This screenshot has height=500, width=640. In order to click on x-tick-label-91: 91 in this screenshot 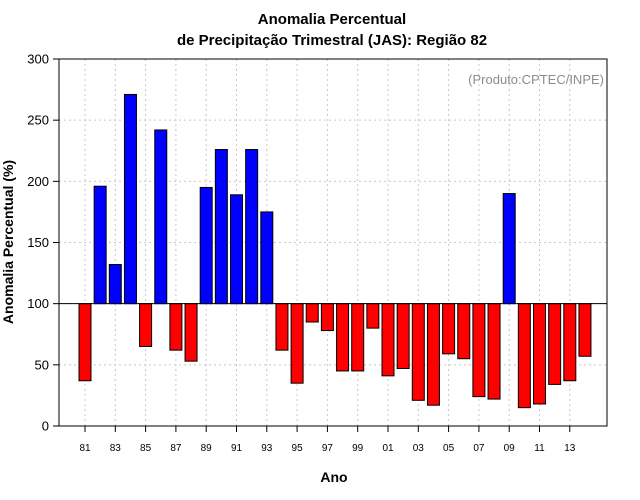, I will do `click(237, 448)`.